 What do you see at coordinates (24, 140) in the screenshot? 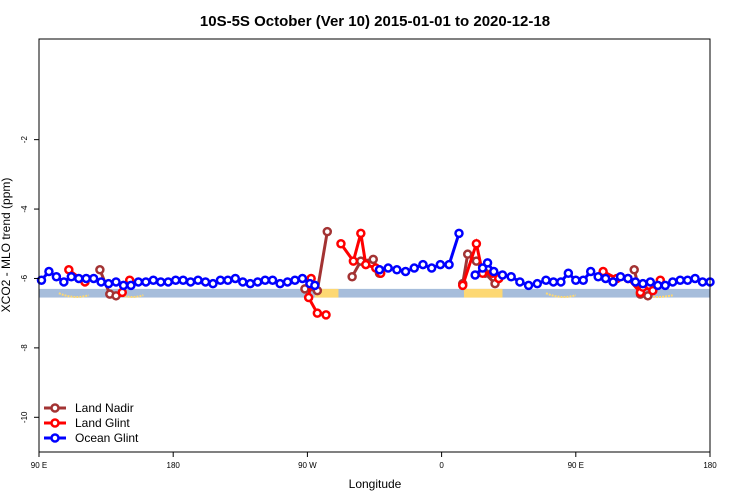
I see `y-tick-label: -2` at bounding box center [24, 140].